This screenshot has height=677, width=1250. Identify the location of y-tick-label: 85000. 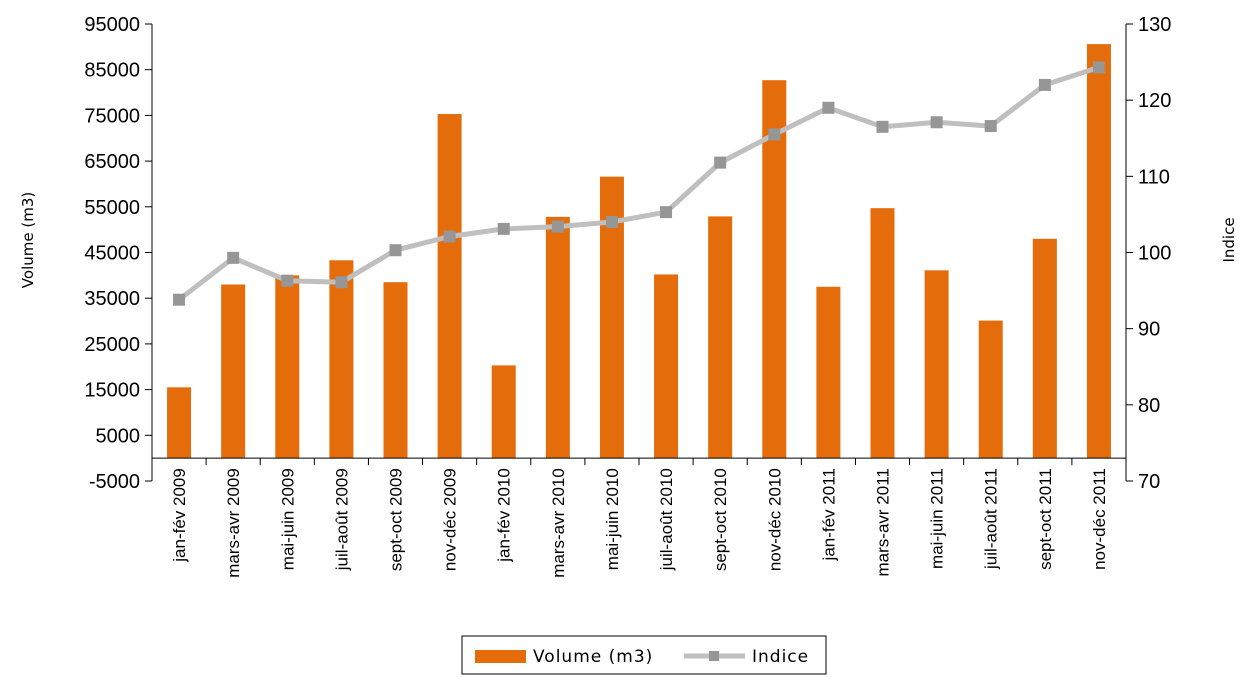
(112, 71).